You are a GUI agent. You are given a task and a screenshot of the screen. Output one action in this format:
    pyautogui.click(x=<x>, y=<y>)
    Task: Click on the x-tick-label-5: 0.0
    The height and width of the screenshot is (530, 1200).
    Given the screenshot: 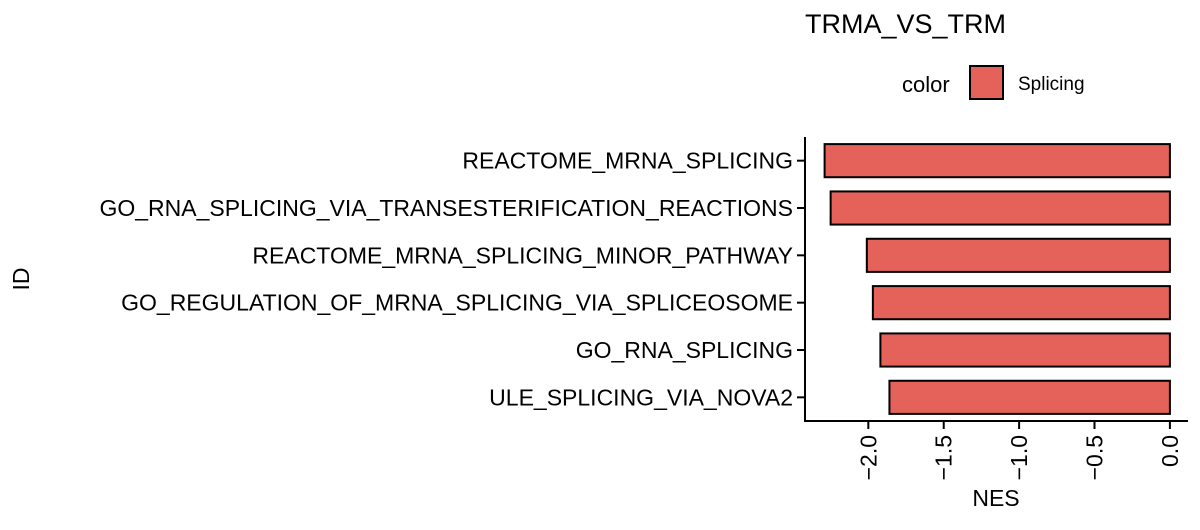 What is the action you would take?
    pyautogui.click(x=1170, y=451)
    